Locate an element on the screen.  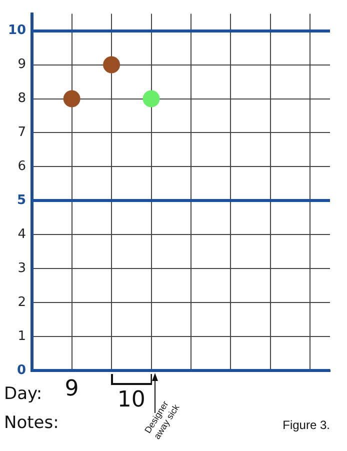
y-tick-label: 1 is located at coordinates (22, 336).